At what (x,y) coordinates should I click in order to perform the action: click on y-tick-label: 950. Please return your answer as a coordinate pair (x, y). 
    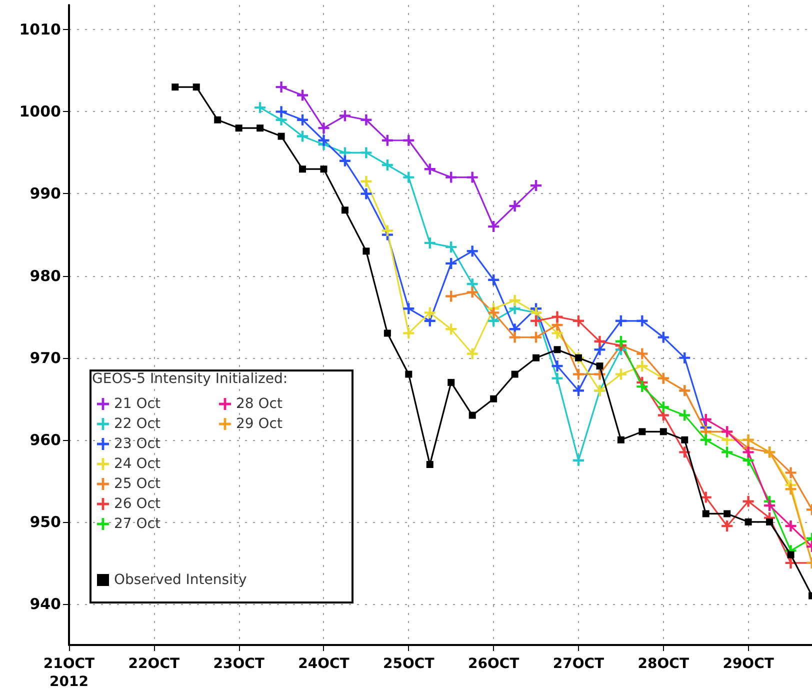
    Looking at the image, I should click on (45, 521).